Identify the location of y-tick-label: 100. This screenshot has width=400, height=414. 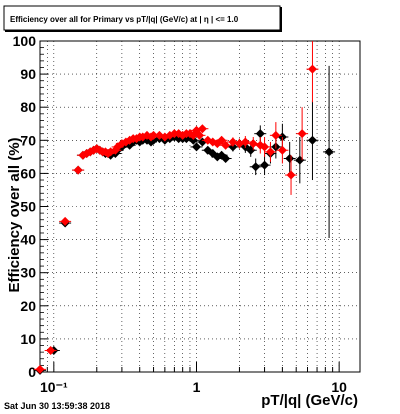
(25, 41).